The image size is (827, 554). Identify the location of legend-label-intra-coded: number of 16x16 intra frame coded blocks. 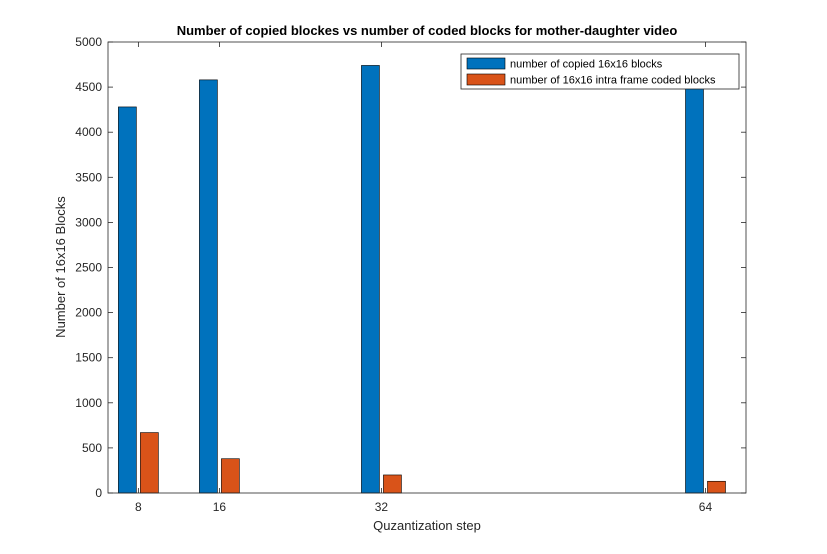
(613, 81).